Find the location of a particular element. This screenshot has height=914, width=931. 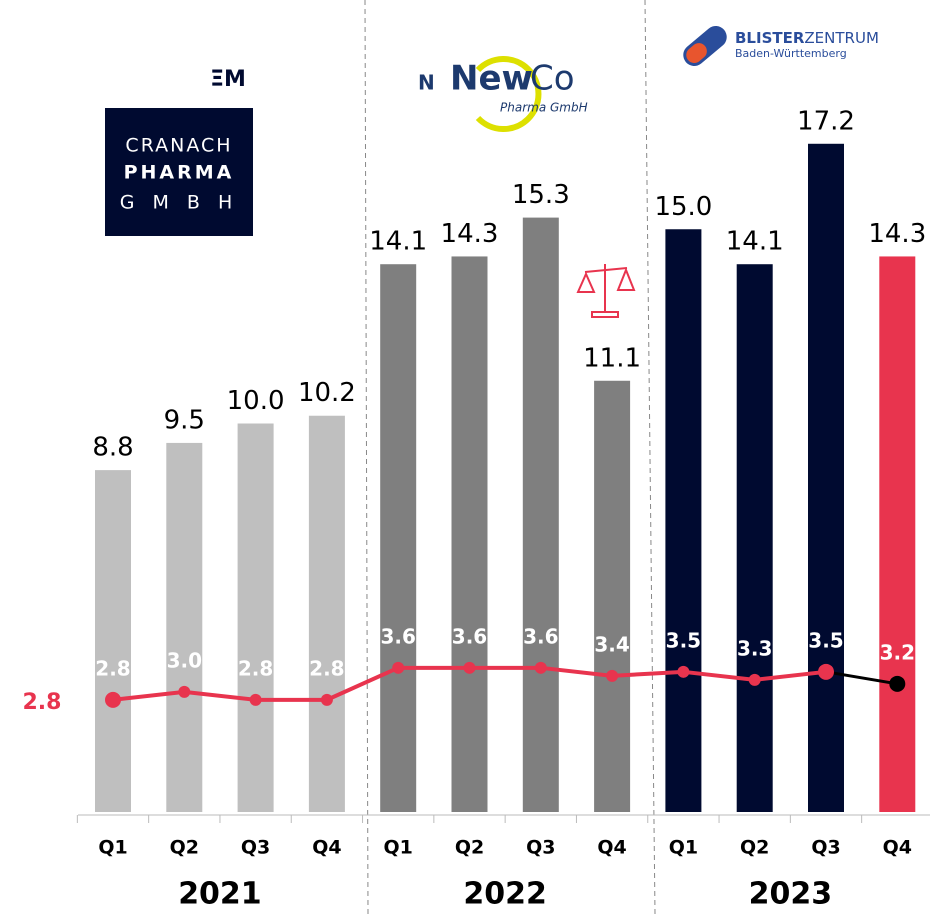

logo-arc is located at coordinates (508, 94).